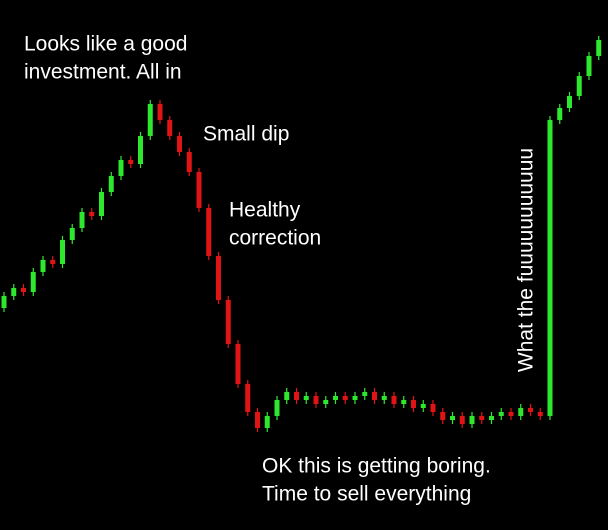  I want to click on annotation: Looks like a good, so click(105, 44).